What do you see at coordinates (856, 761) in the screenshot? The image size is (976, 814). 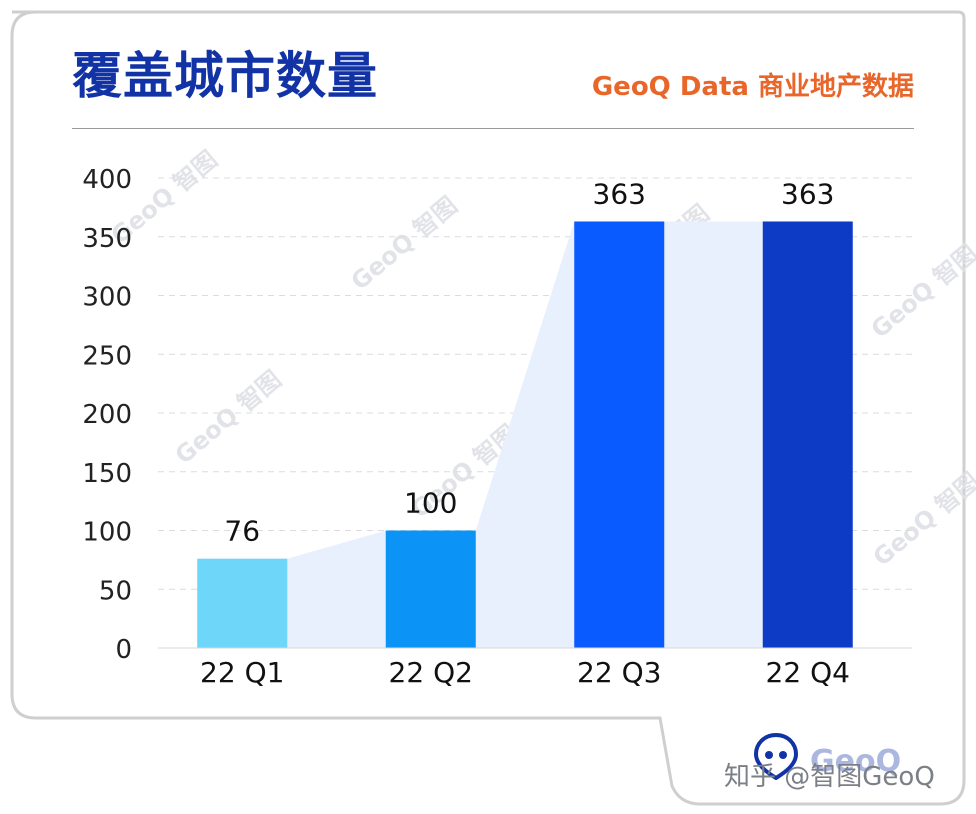 I see `logo-wordmark: GeoQ` at bounding box center [856, 761].